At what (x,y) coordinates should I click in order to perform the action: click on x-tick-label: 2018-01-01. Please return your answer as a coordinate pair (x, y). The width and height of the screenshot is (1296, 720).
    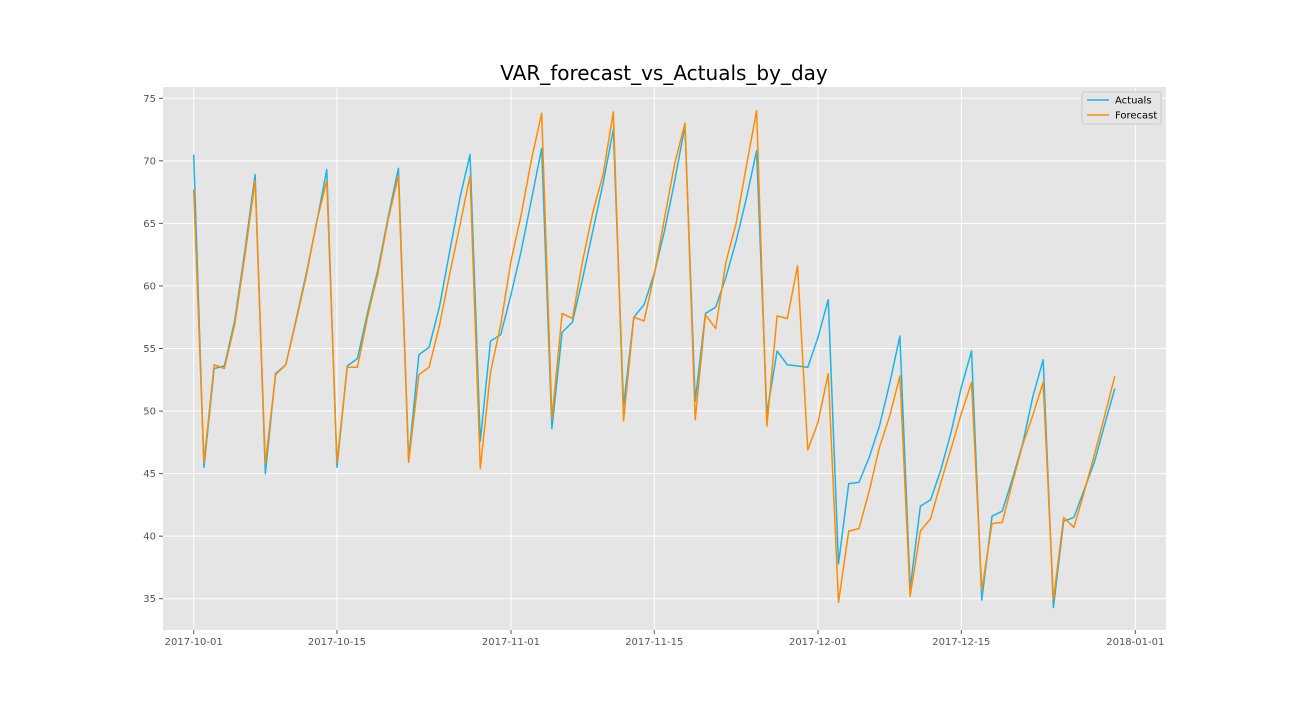
    Looking at the image, I should click on (1135, 642).